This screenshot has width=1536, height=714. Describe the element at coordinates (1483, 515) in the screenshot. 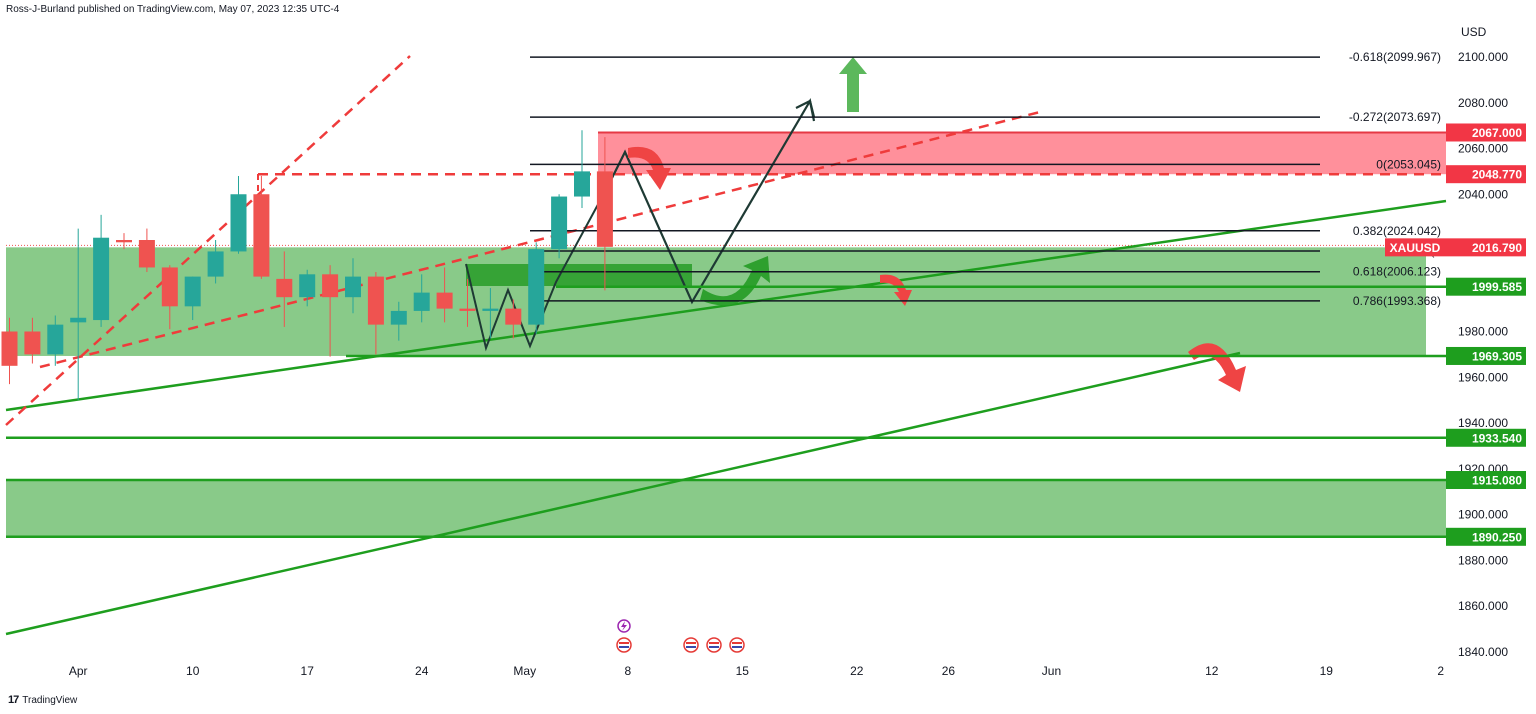

I see `price-tick-label: 1900.000` at that location.